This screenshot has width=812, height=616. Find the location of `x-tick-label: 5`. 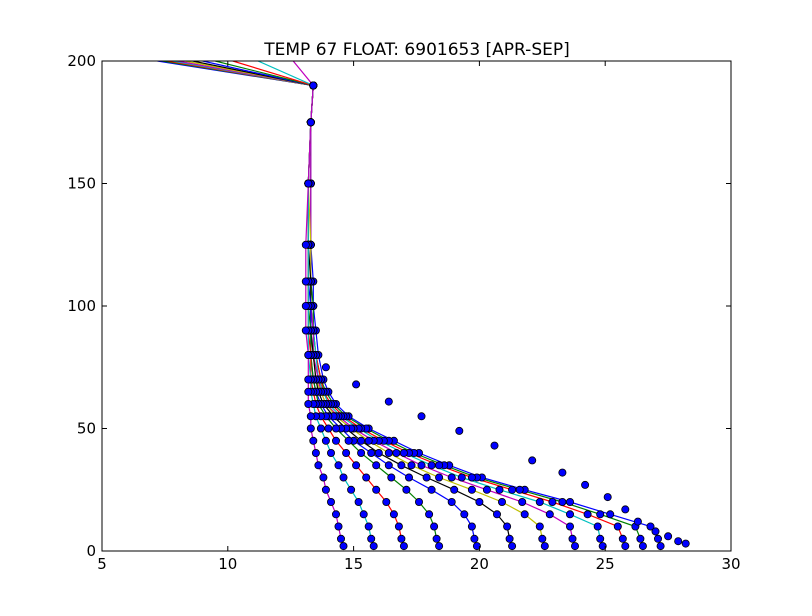

x-tick-label: 5 is located at coordinates (102, 564).